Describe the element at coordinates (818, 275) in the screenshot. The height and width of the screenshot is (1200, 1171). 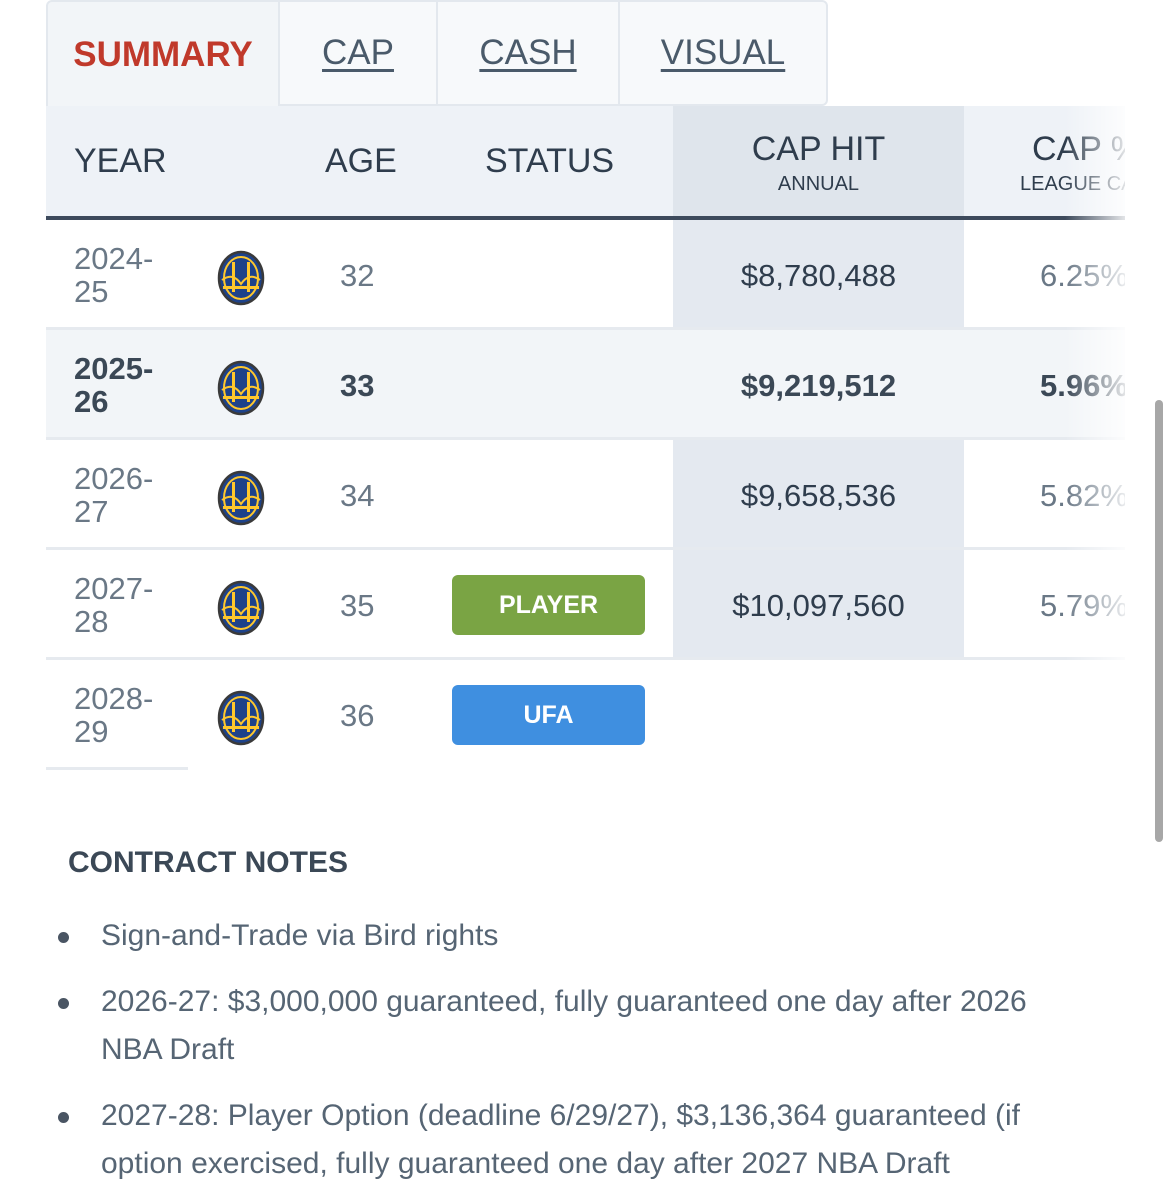
I see `cap-hit-cell: $8,780,488` at that location.